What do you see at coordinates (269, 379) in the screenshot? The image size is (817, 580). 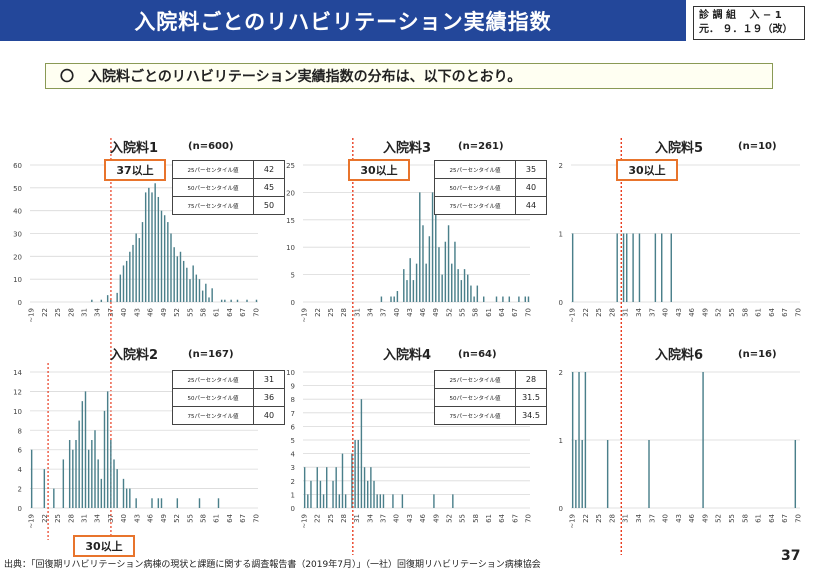 I see `percentile-value: 31` at bounding box center [269, 379].